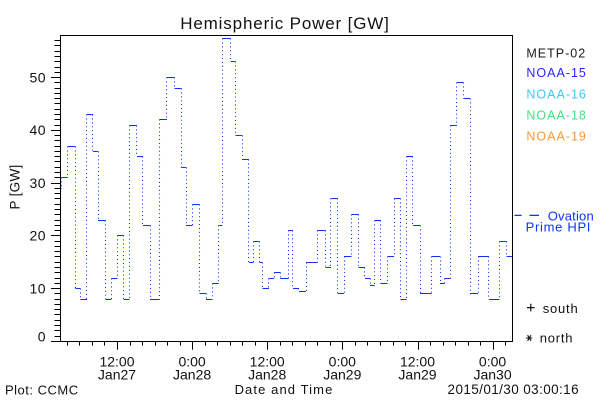 The width and height of the screenshot is (600, 400). I want to click on svg-text: Date and Time, so click(284, 389).